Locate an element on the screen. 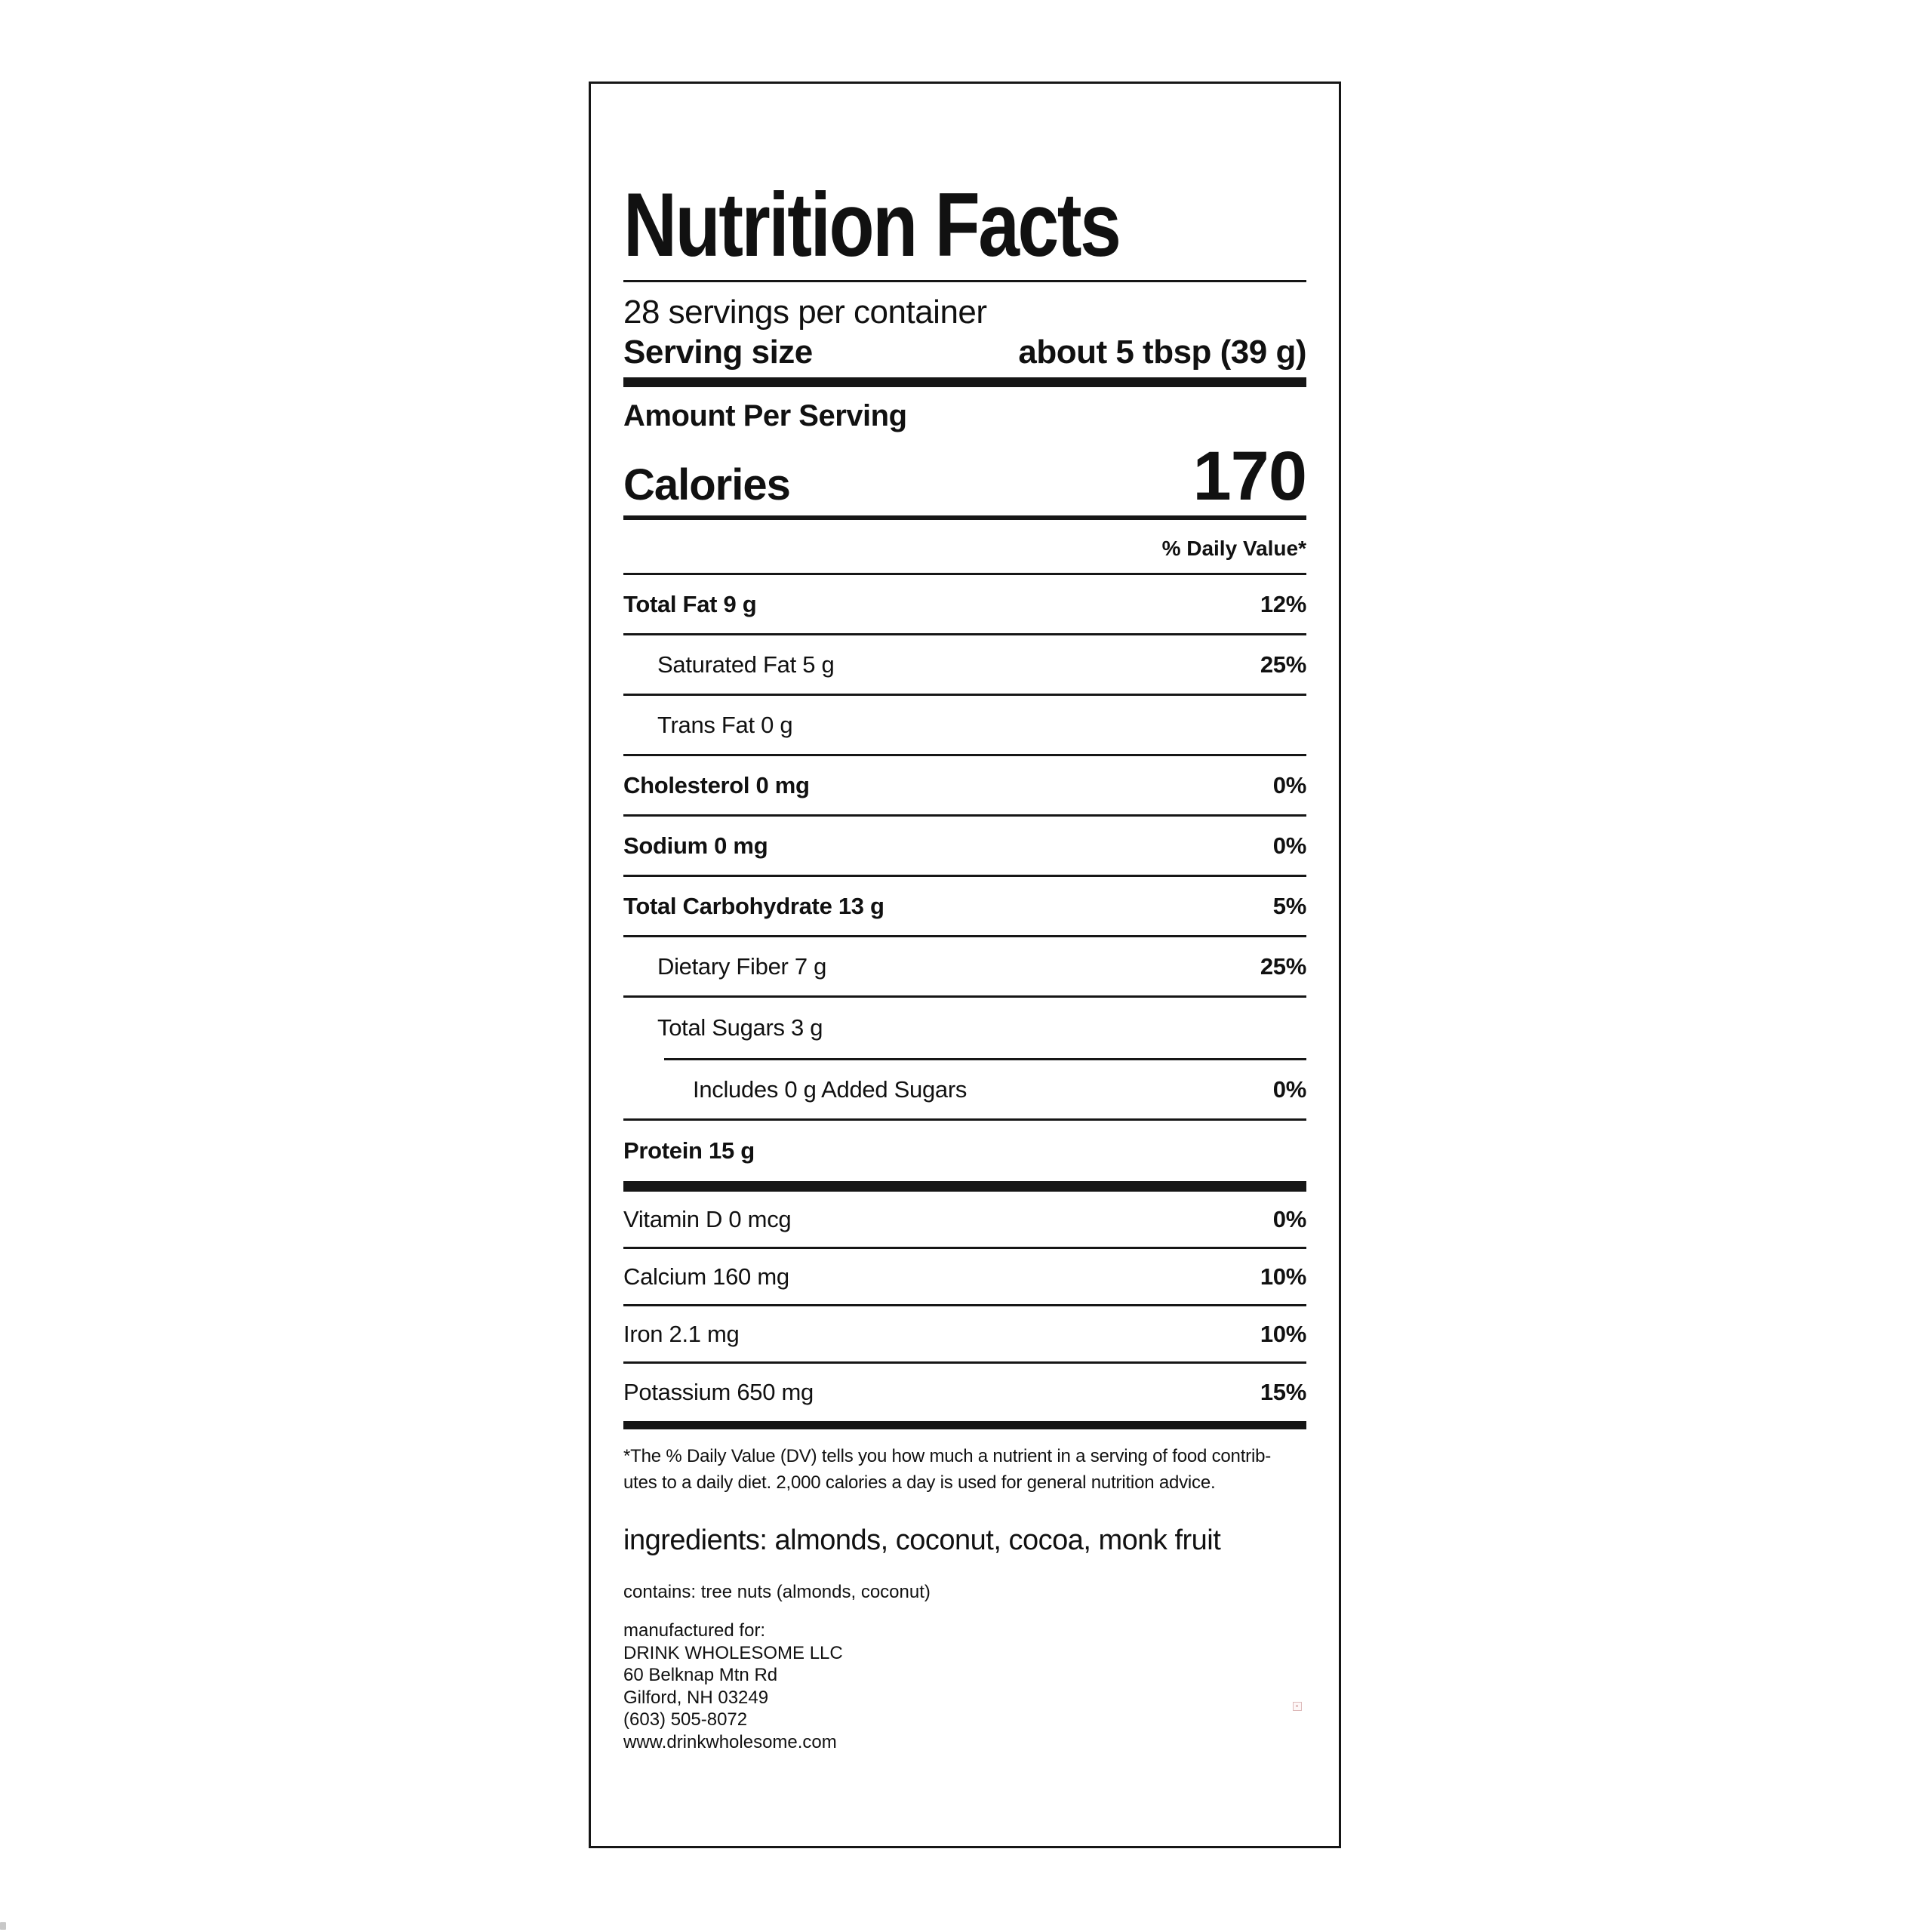  row-added-sugars: Includes 0 g Added Sugars 0% is located at coordinates (964, 1090).